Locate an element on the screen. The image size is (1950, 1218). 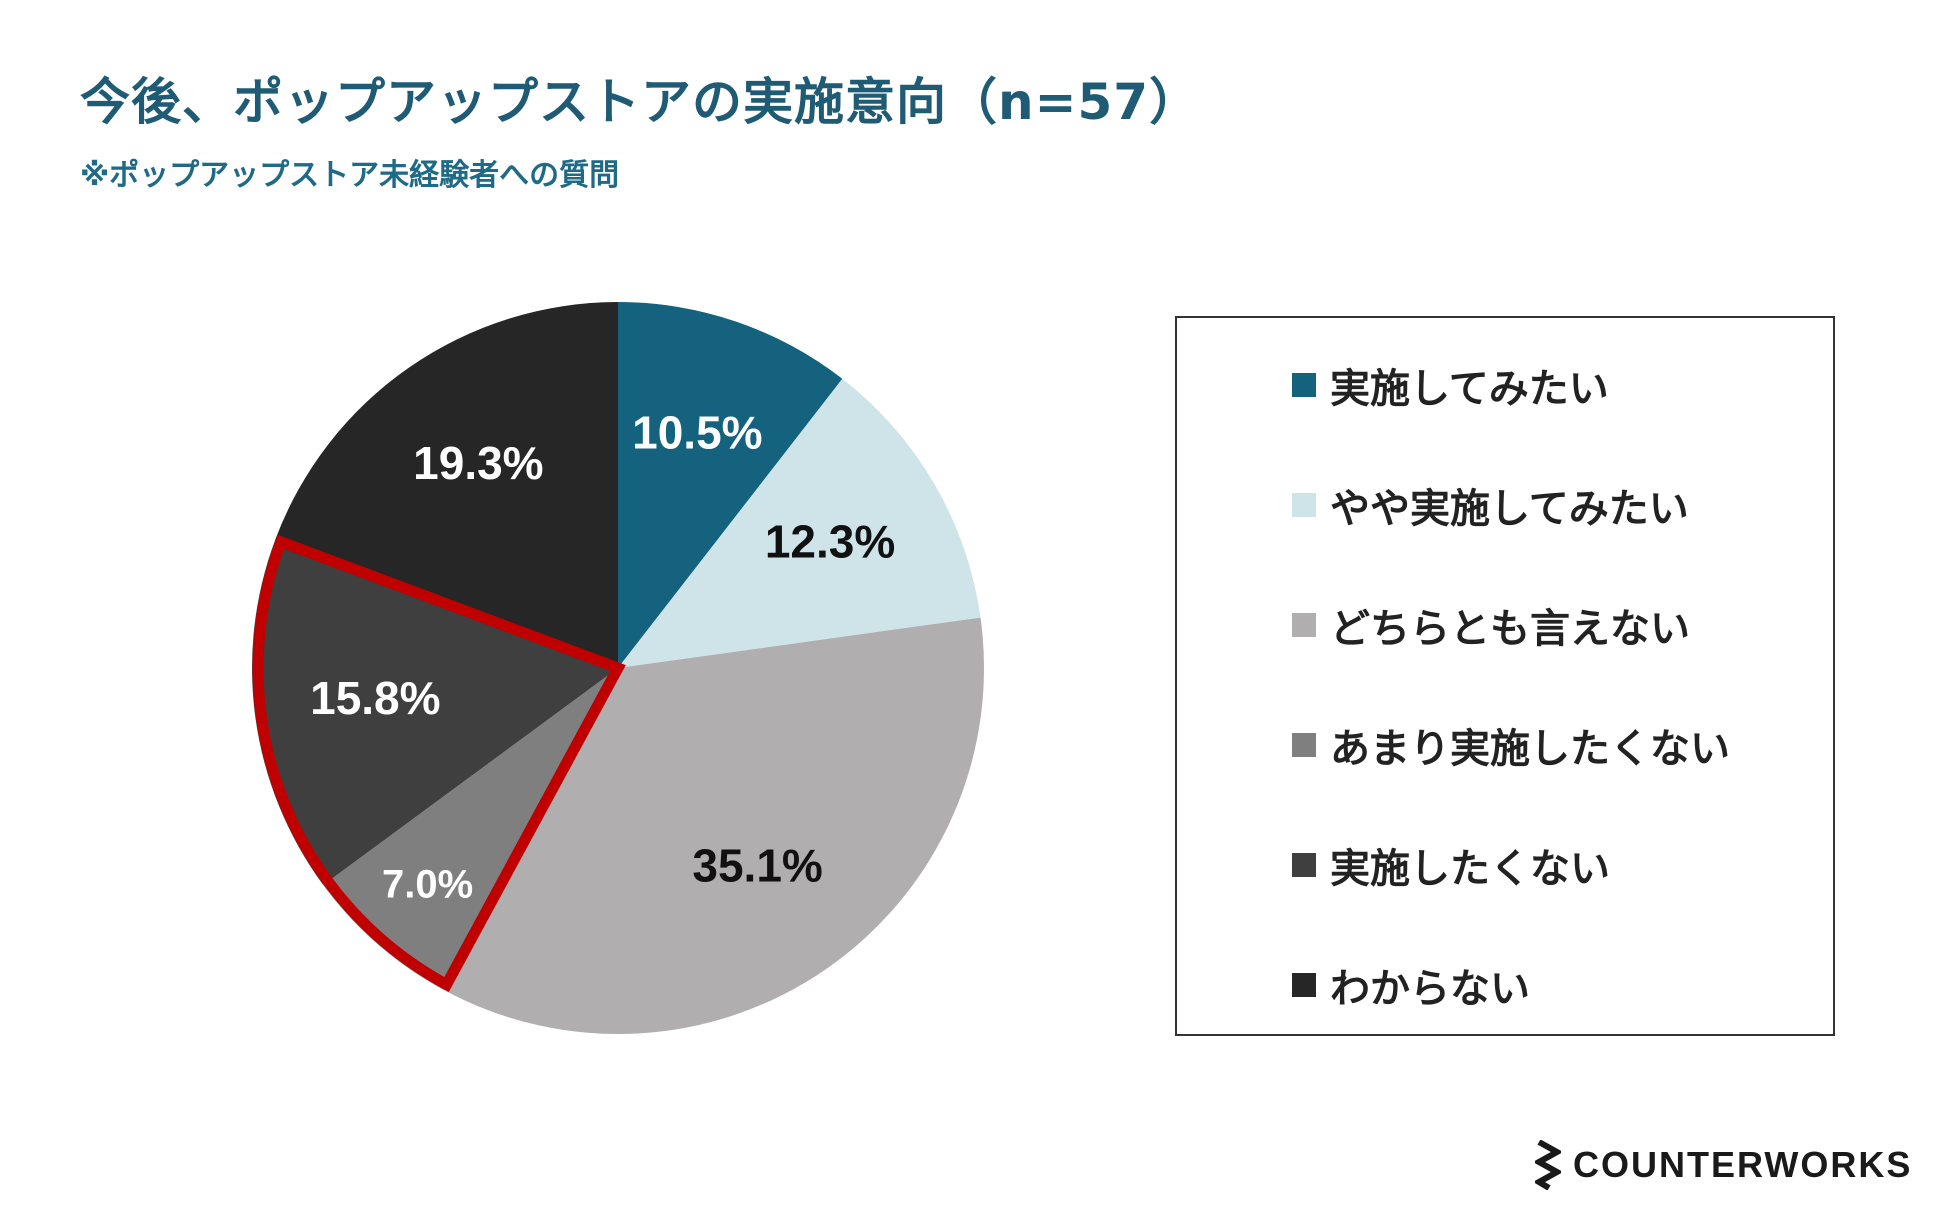
highlight-outline is located at coordinates (439, 763).